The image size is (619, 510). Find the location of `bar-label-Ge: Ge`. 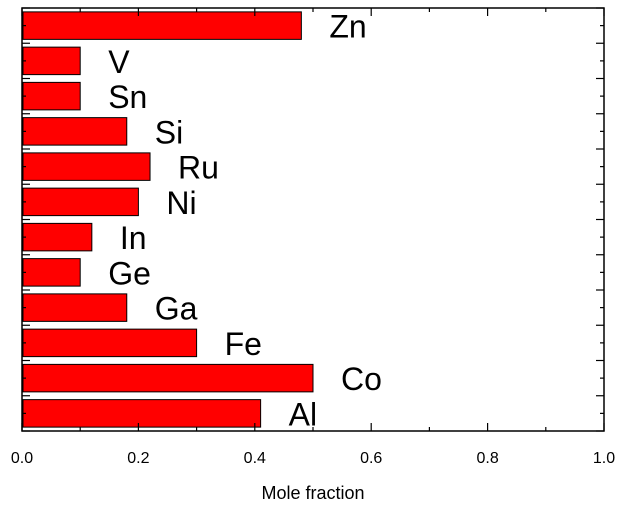

bar-label-Ge: Ge is located at coordinates (129, 273).